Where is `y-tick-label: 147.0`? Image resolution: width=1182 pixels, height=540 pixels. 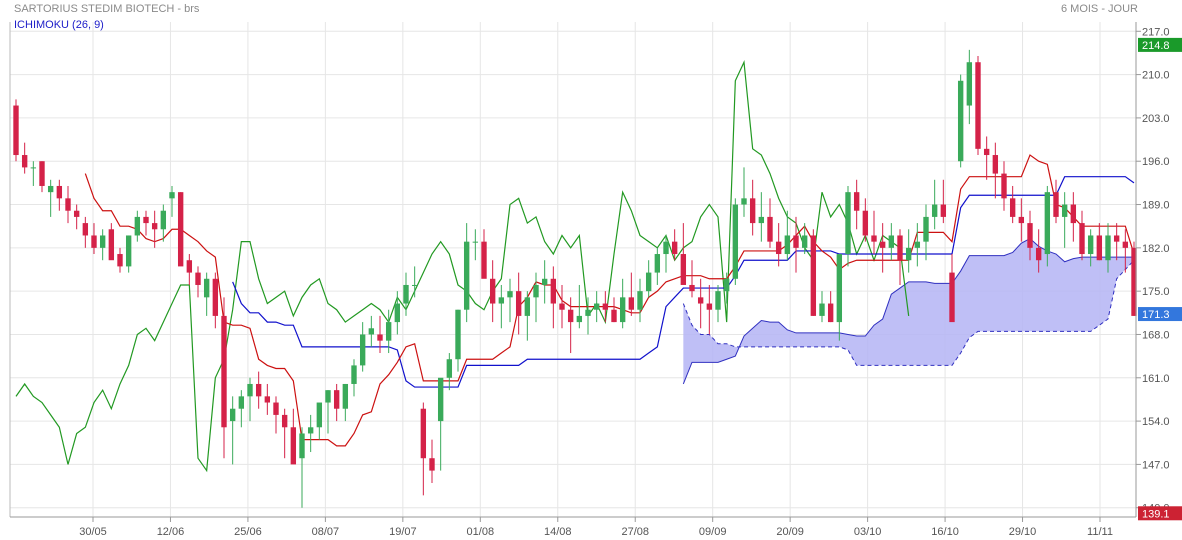 y-tick-label: 147.0 is located at coordinates (1156, 465).